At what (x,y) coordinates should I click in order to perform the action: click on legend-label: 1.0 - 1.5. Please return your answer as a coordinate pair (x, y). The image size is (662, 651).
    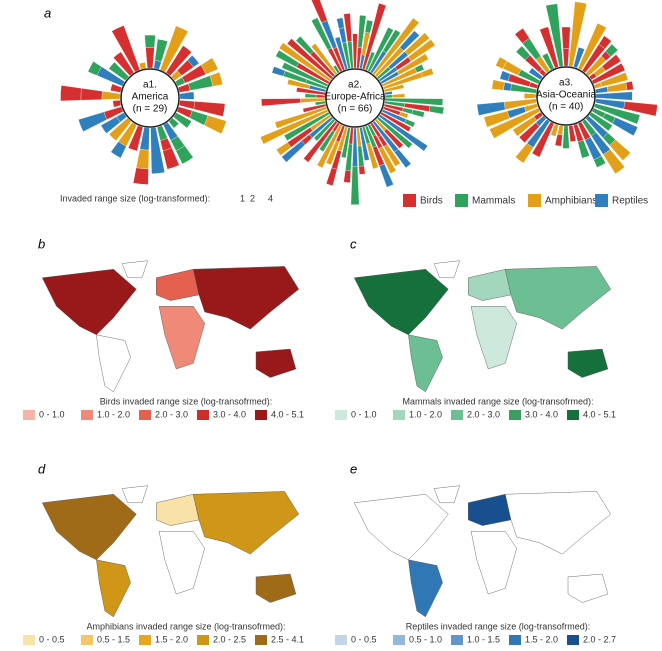
    Looking at the image, I should click on (483, 639).